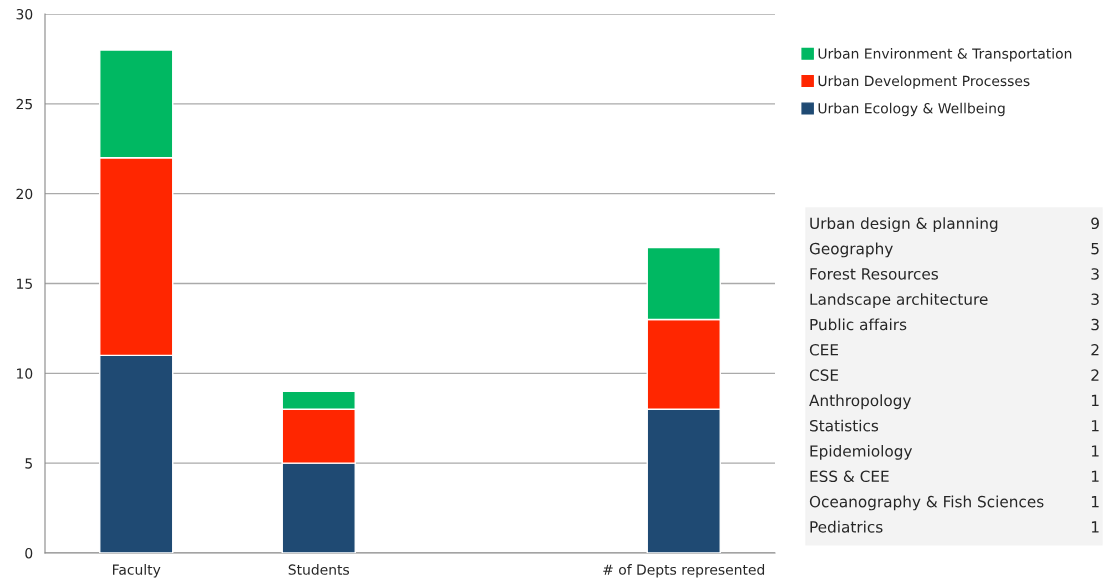  I want to click on y-tick-label: 25, so click(24, 104).